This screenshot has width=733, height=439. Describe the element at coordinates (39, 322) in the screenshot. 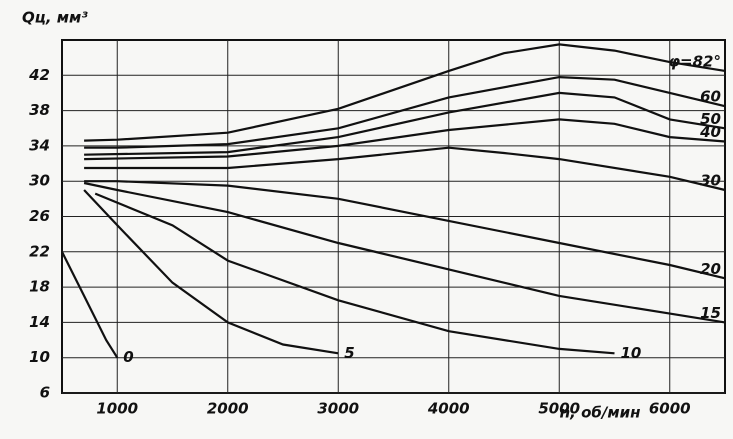

I see `y-tick-label: 14` at that location.